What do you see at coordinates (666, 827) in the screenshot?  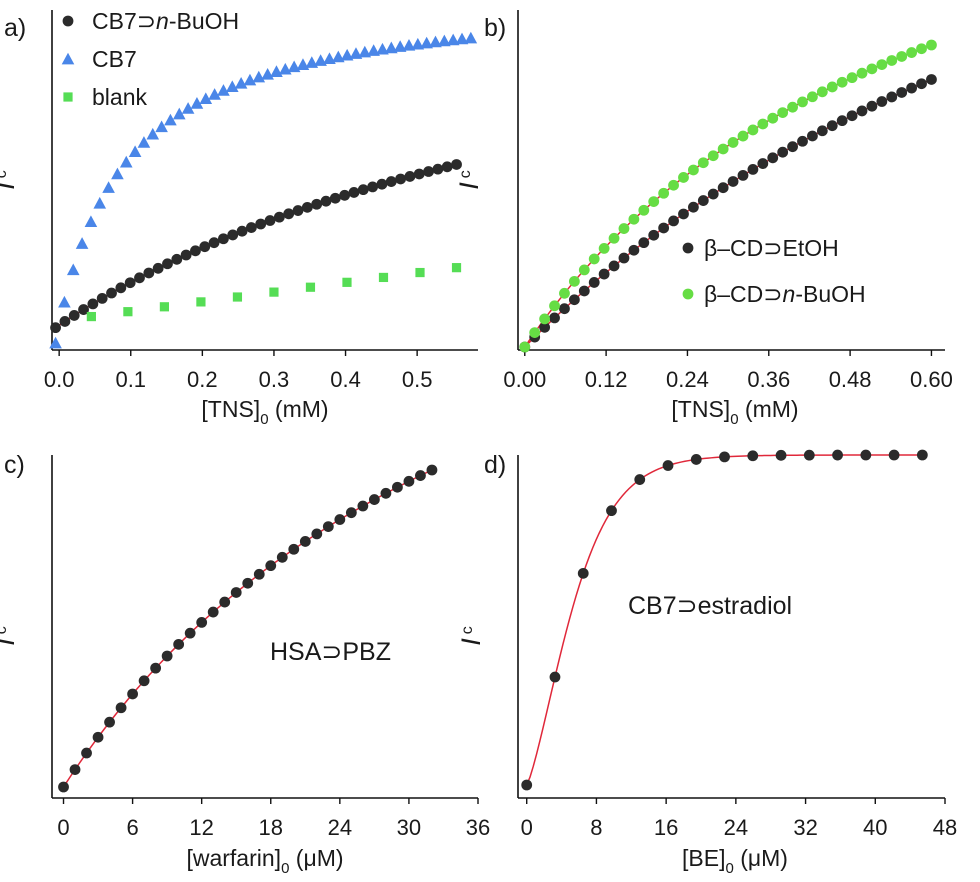 I see `x-tick-label: 16` at bounding box center [666, 827].